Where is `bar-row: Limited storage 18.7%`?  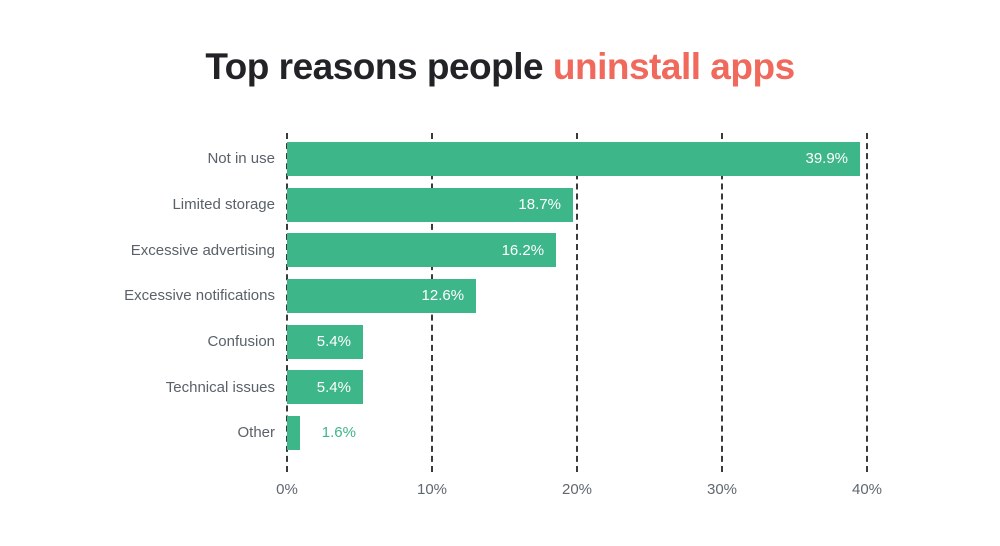 bar-row: Limited storage 18.7% is located at coordinates (500, 205).